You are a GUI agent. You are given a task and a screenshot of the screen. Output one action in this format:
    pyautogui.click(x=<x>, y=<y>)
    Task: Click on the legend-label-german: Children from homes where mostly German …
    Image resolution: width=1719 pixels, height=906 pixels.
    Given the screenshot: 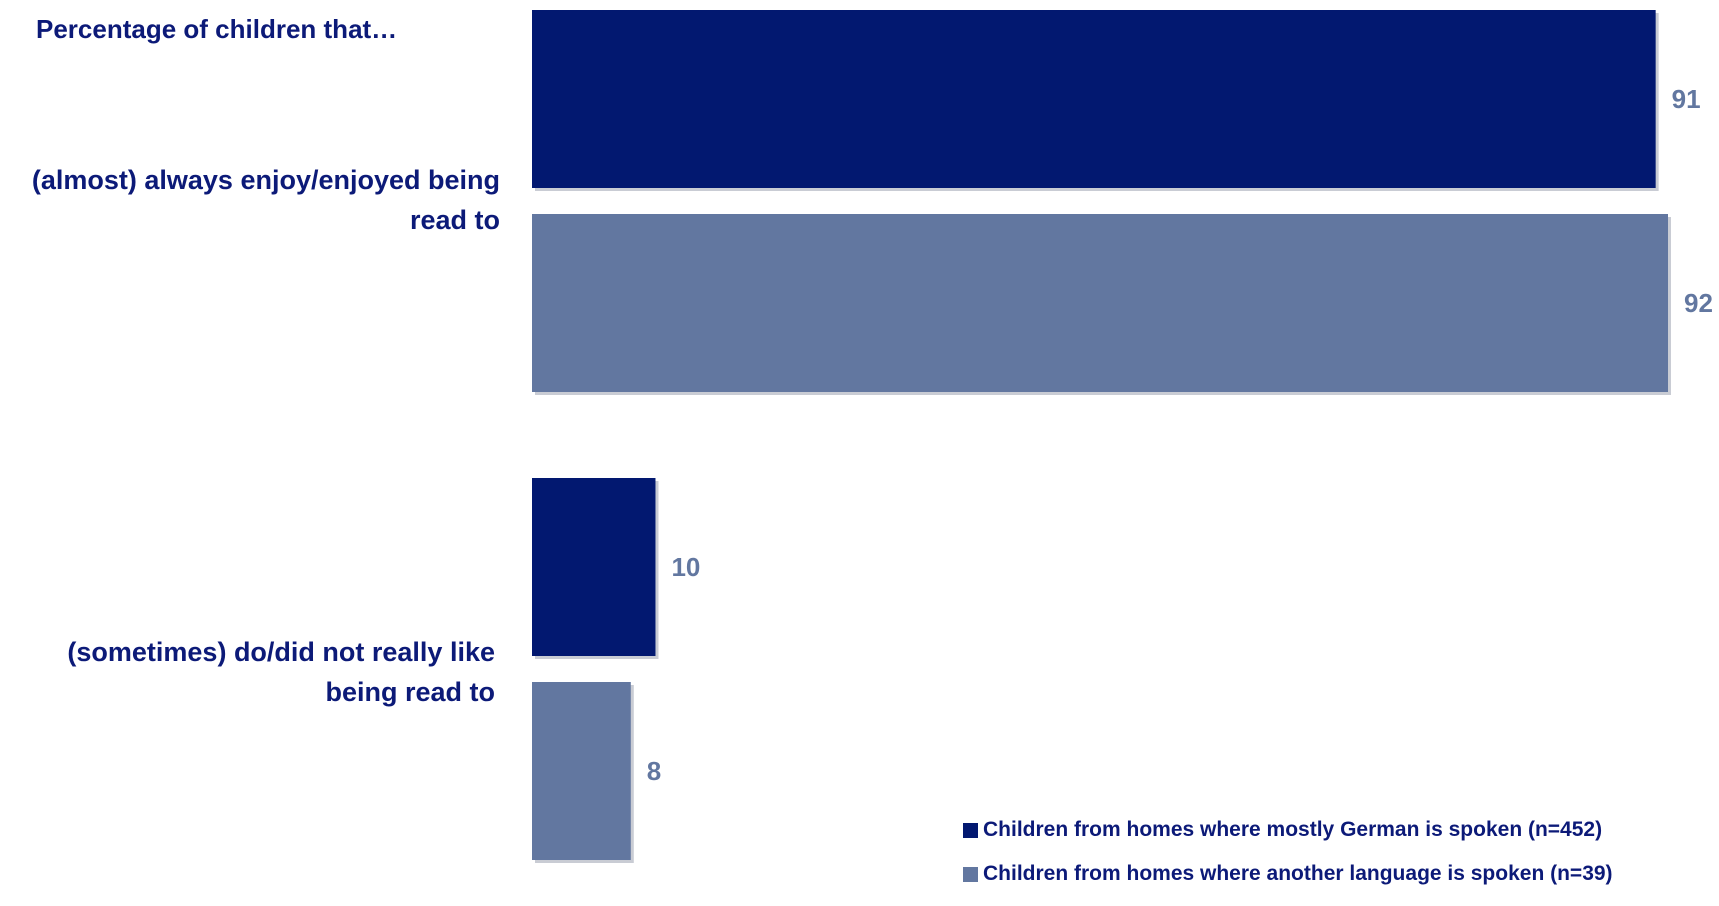 What is the action you would take?
    pyautogui.click(x=1292, y=830)
    